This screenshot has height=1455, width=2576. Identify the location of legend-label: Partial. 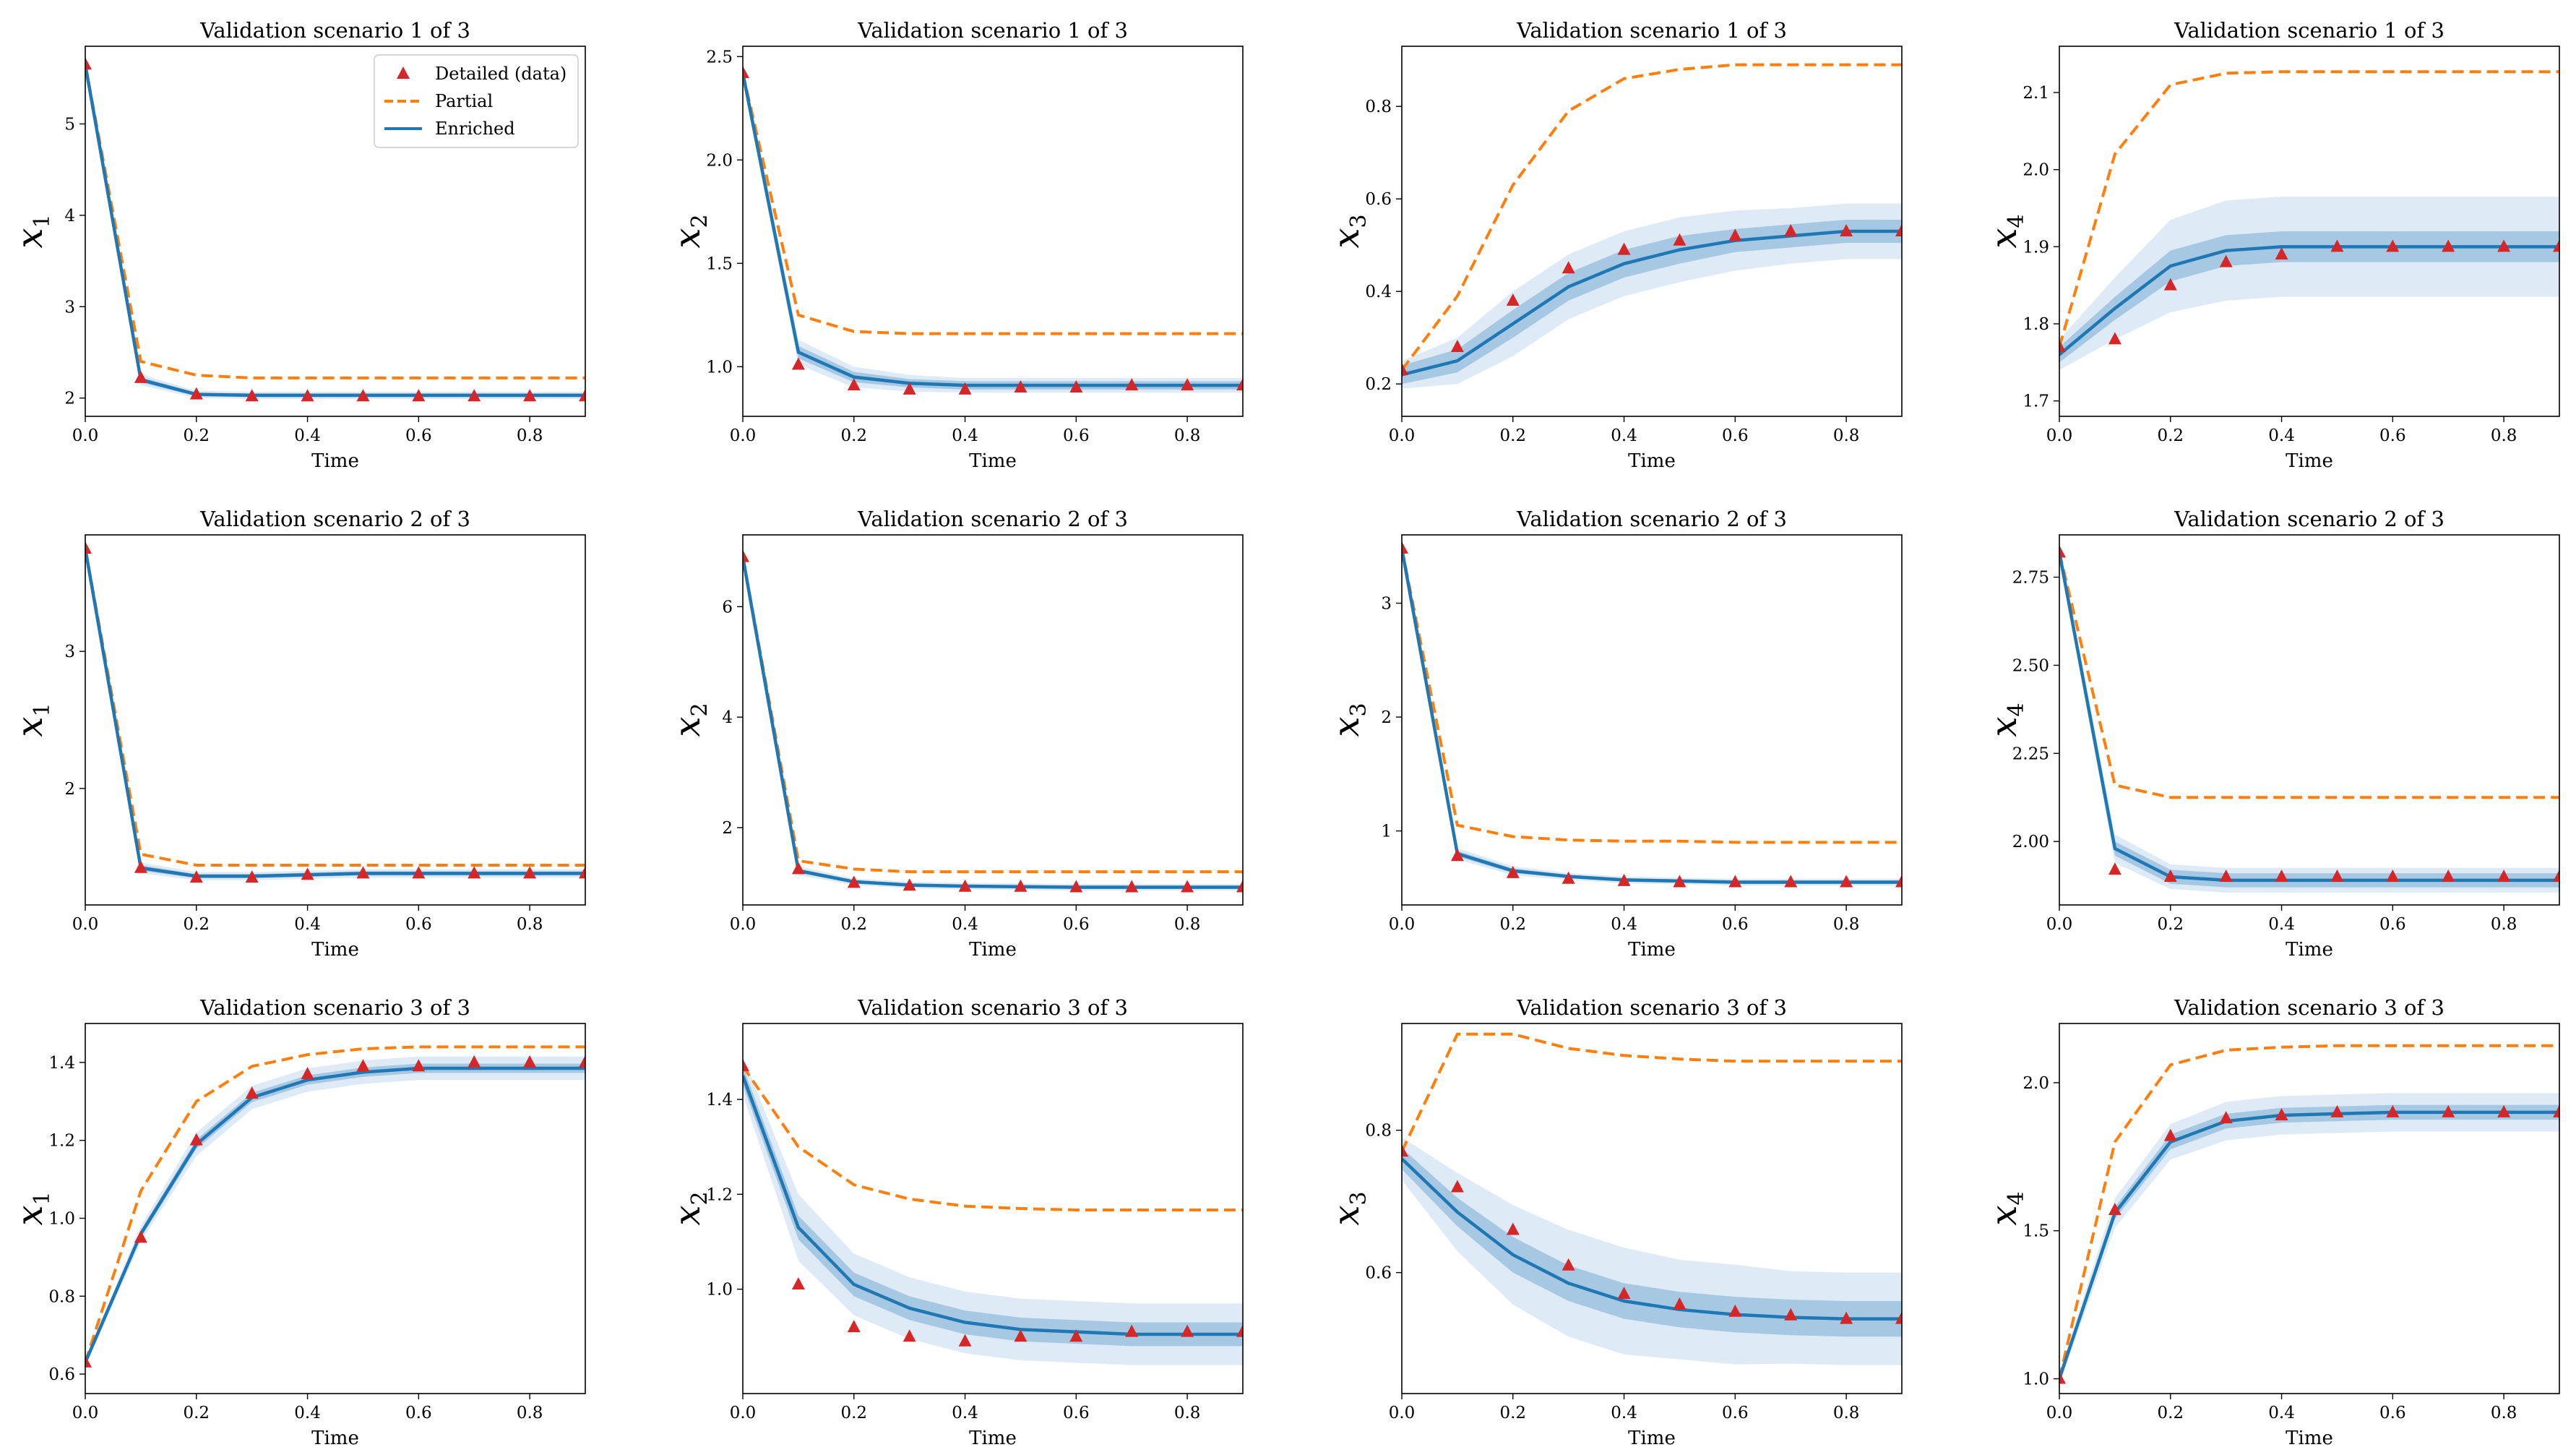
(464, 101).